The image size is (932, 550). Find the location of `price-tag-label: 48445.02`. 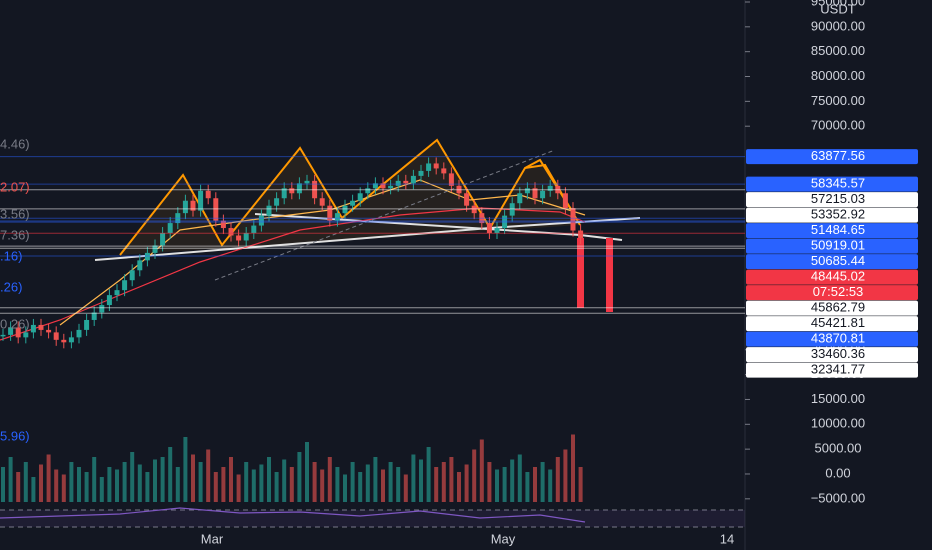

price-tag-label: 48445.02 is located at coordinates (838, 276).